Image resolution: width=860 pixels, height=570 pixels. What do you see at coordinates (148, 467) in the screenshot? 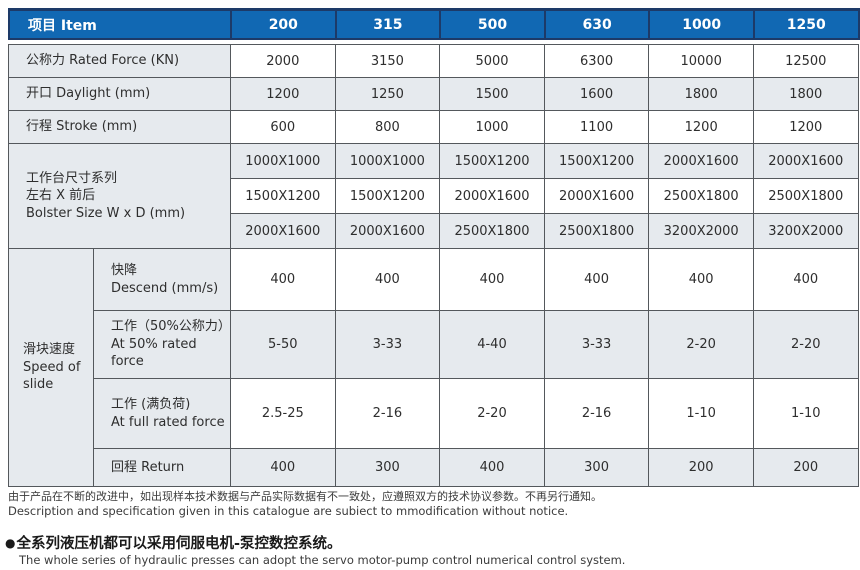
I see `return-label-zh: 回程 Return` at bounding box center [148, 467].